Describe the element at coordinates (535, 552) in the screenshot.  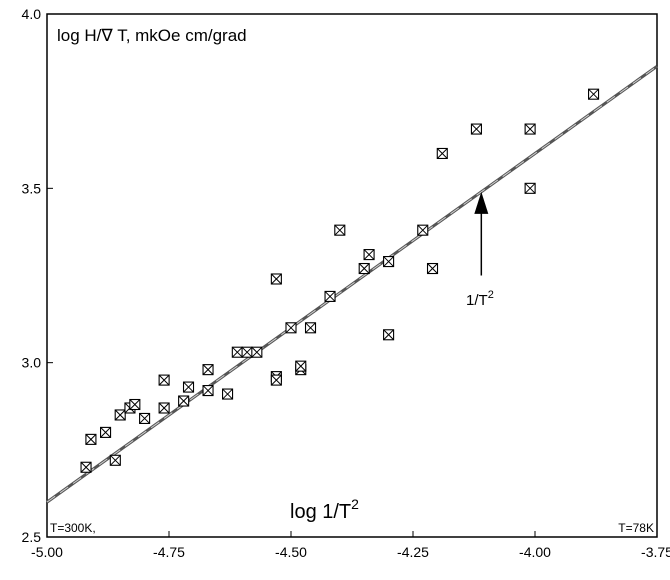
I see `x-tick-label: -4.00` at that location.